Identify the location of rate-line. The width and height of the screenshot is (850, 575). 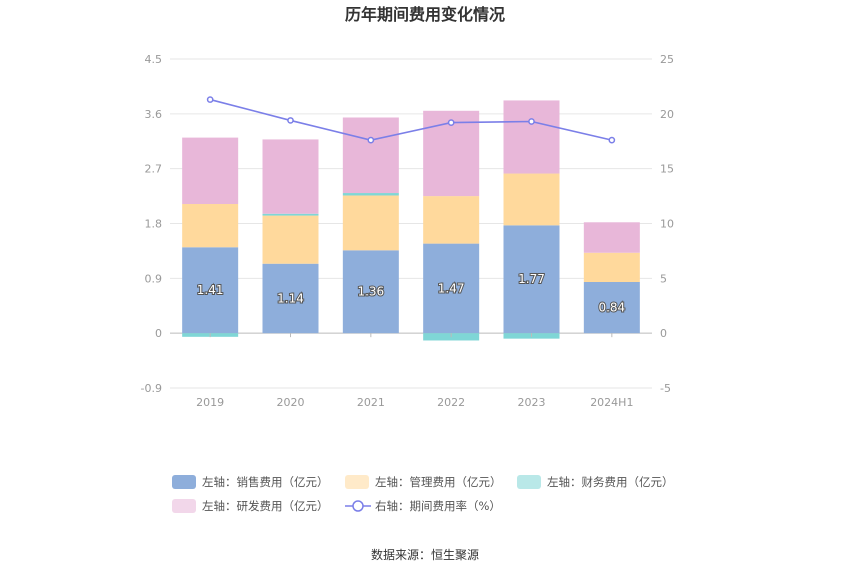
(411, 119).